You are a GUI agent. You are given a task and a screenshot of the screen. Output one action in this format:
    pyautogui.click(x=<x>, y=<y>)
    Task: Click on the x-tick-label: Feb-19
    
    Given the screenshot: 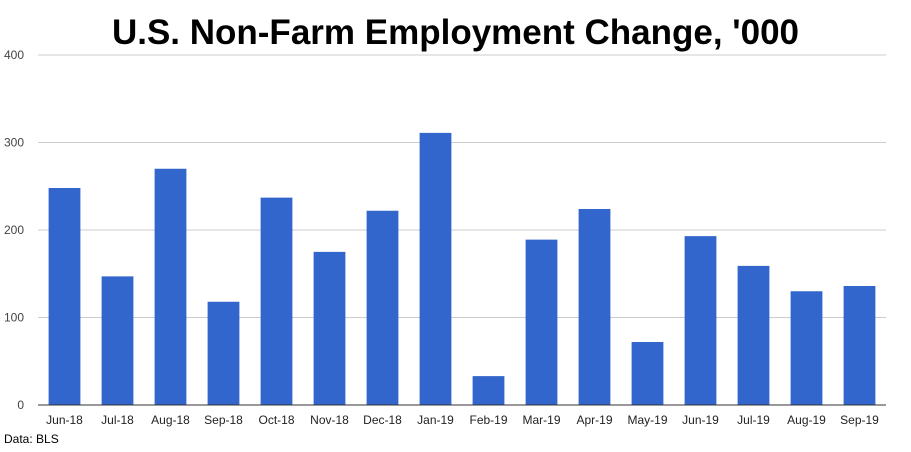 What is the action you would take?
    pyautogui.click(x=488, y=420)
    